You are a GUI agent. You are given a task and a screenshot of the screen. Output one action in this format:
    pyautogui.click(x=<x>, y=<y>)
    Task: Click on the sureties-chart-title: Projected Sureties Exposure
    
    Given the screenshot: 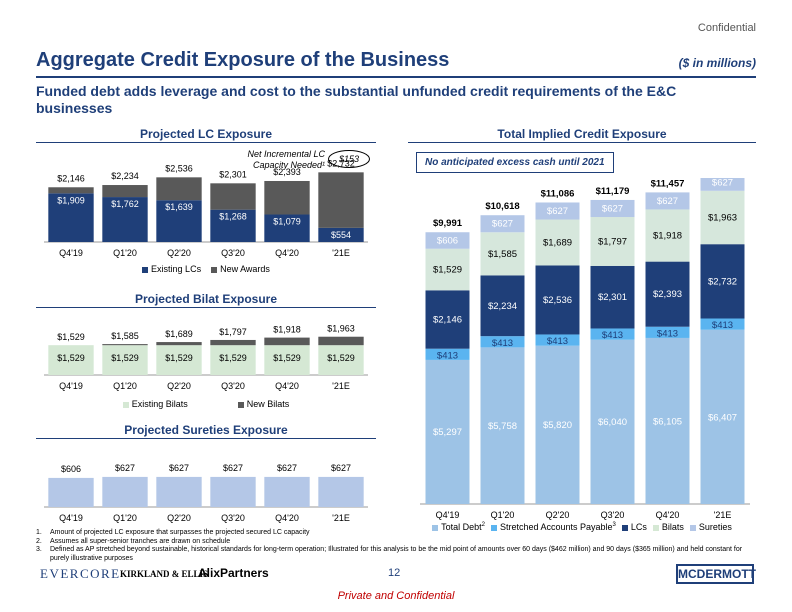 What is the action you would take?
    pyautogui.click(x=206, y=430)
    